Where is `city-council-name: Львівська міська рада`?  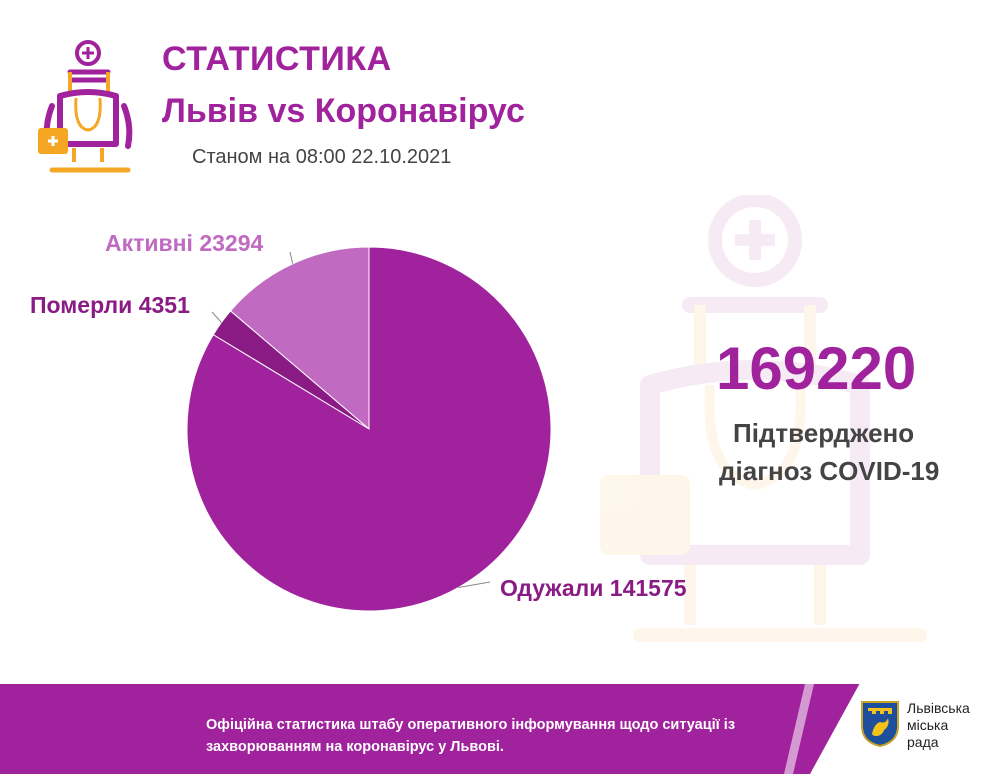 city-council-name: Львівська міська рада is located at coordinates (947, 725).